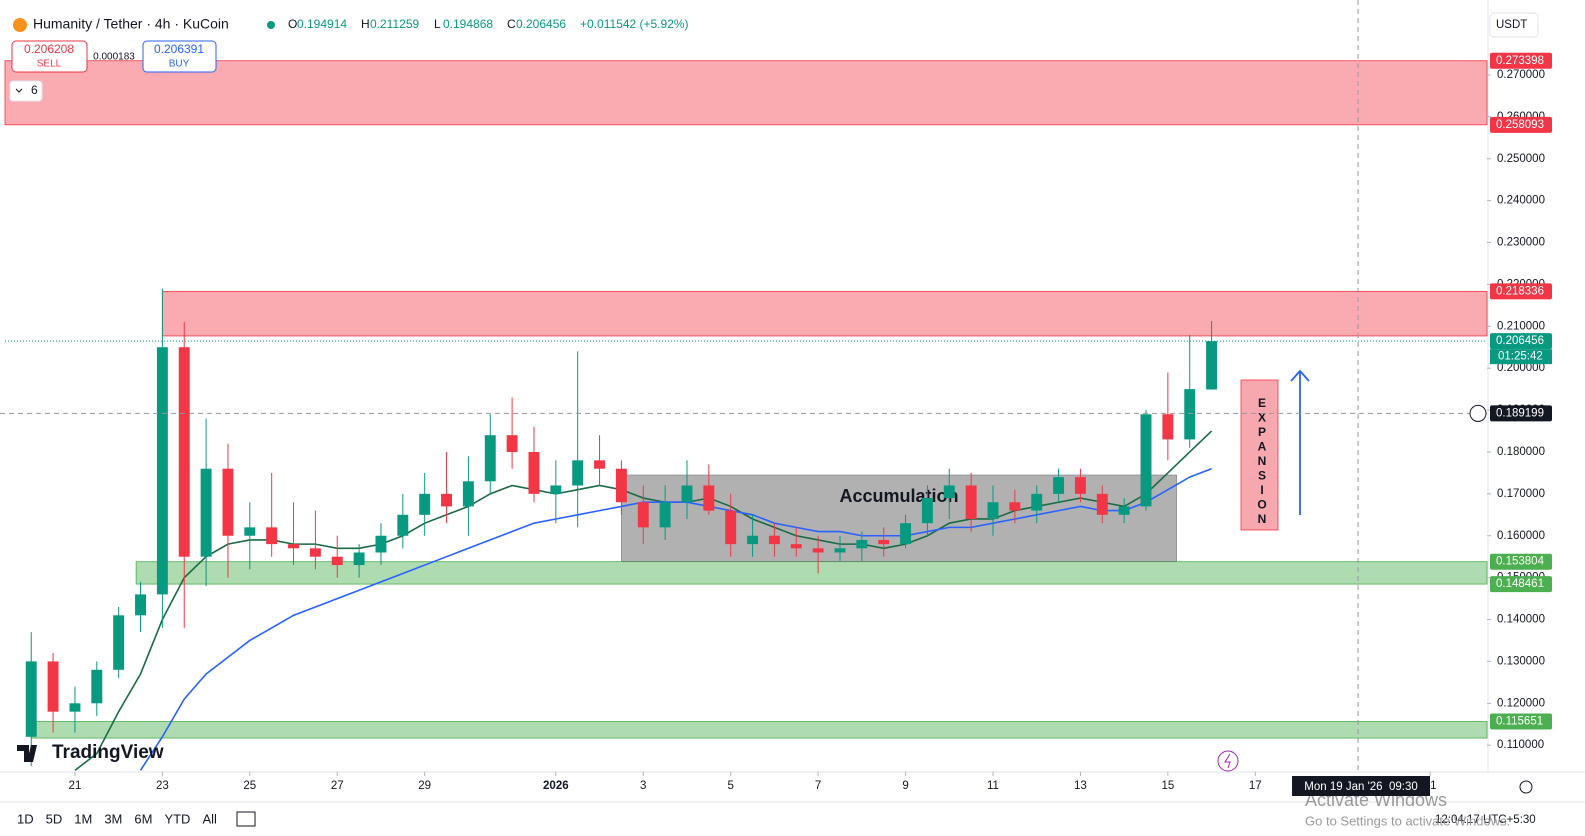  I want to click on y-tick-label: 0.160000, so click(1521, 536).